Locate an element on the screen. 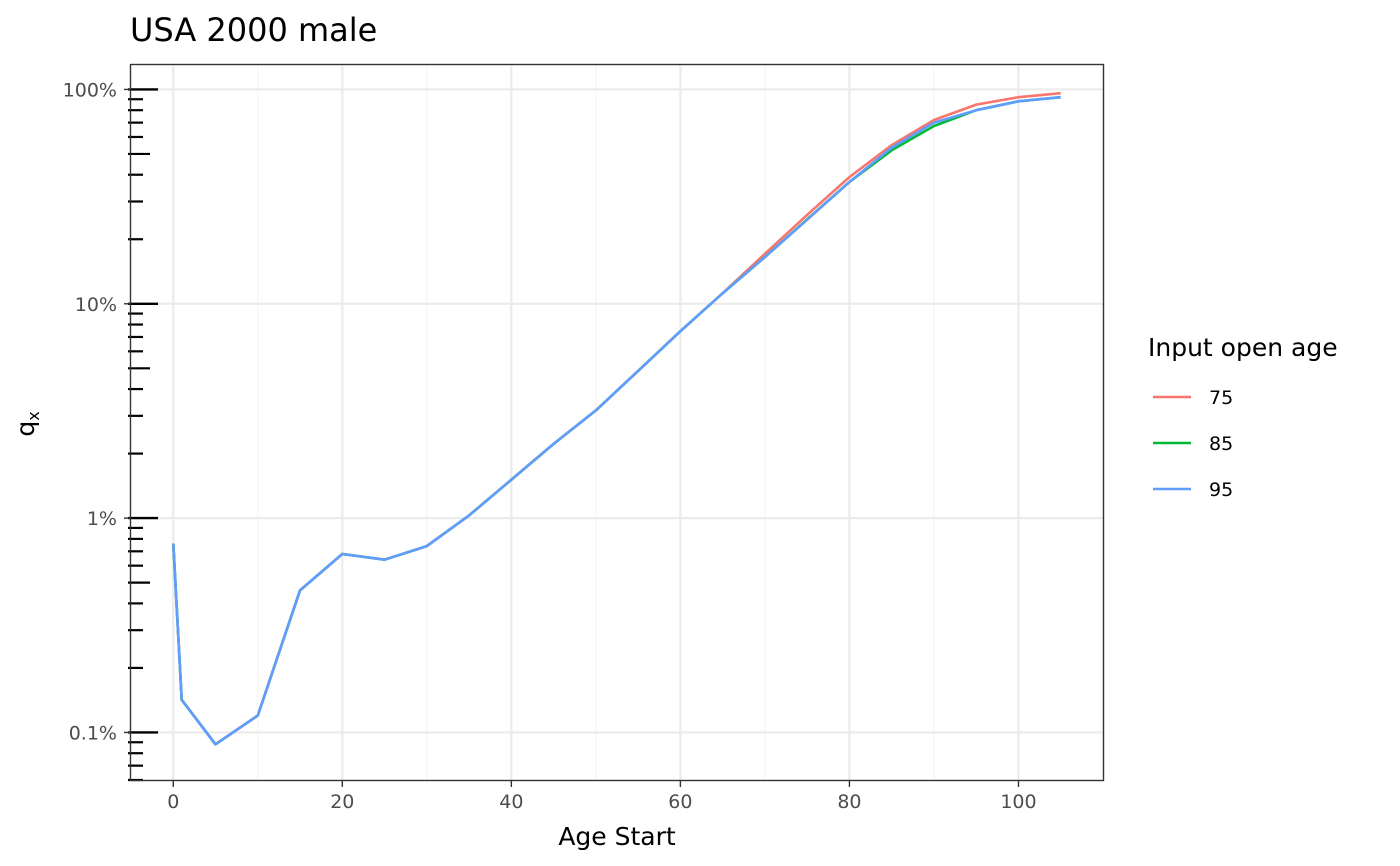  y-axis-log-ticks is located at coordinates (143, 435).